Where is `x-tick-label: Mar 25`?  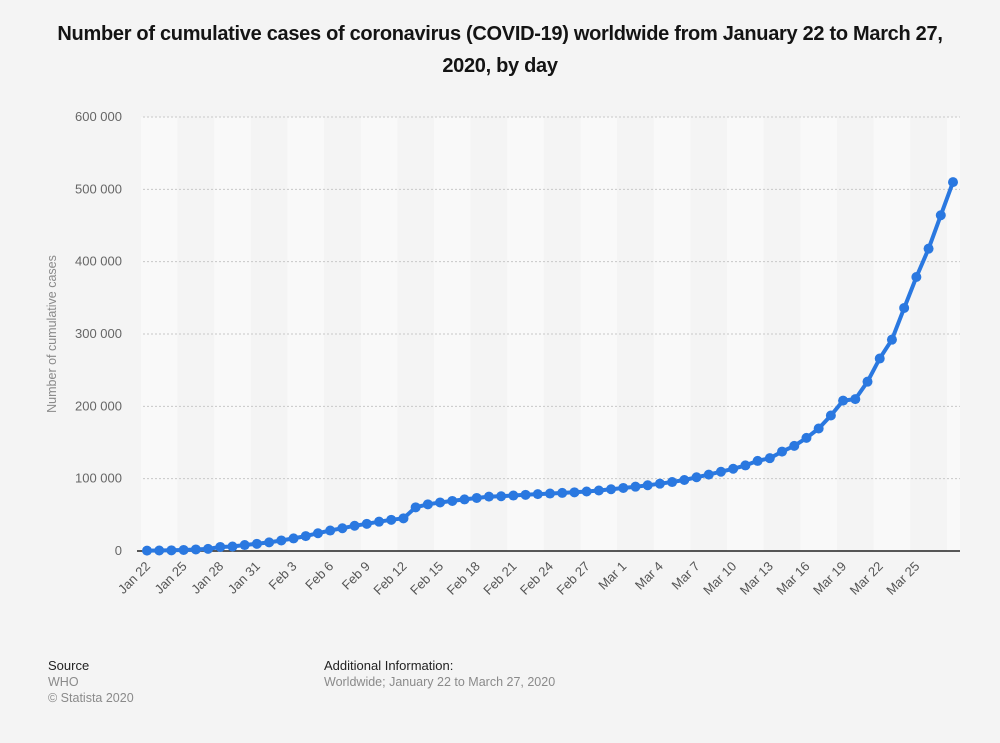
x-tick-label: Mar 25 is located at coordinates (902, 578).